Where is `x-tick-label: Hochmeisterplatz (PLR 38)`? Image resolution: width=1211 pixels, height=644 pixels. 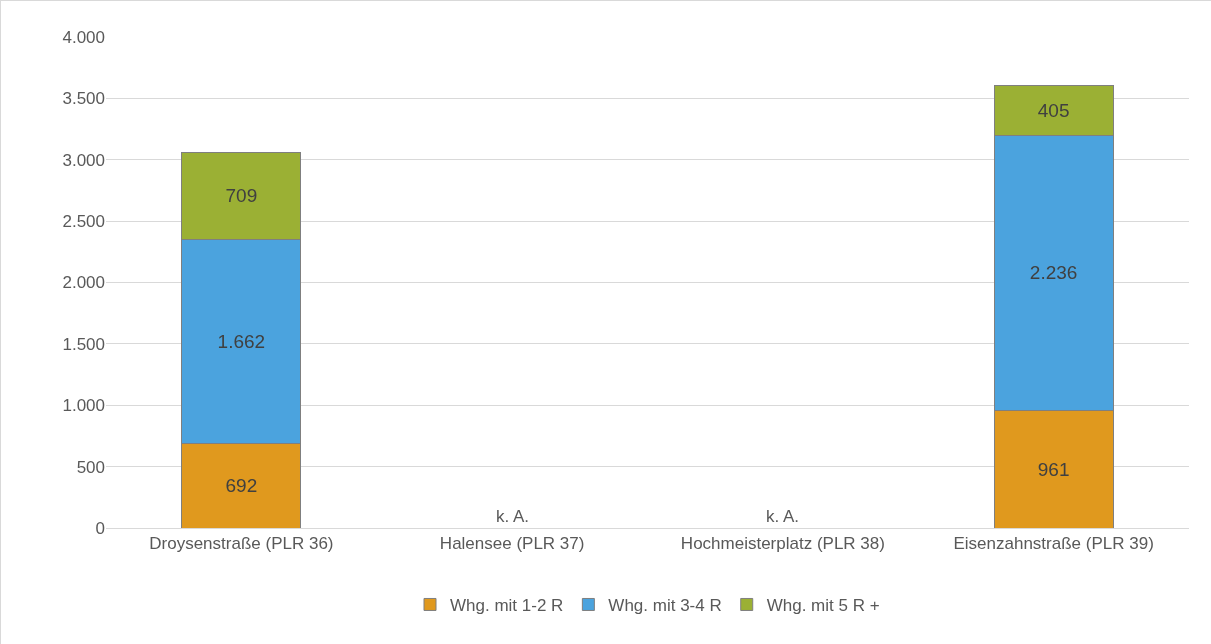 x-tick-label: Hochmeisterplatz (PLR 38) is located at coordinates (782, 544).